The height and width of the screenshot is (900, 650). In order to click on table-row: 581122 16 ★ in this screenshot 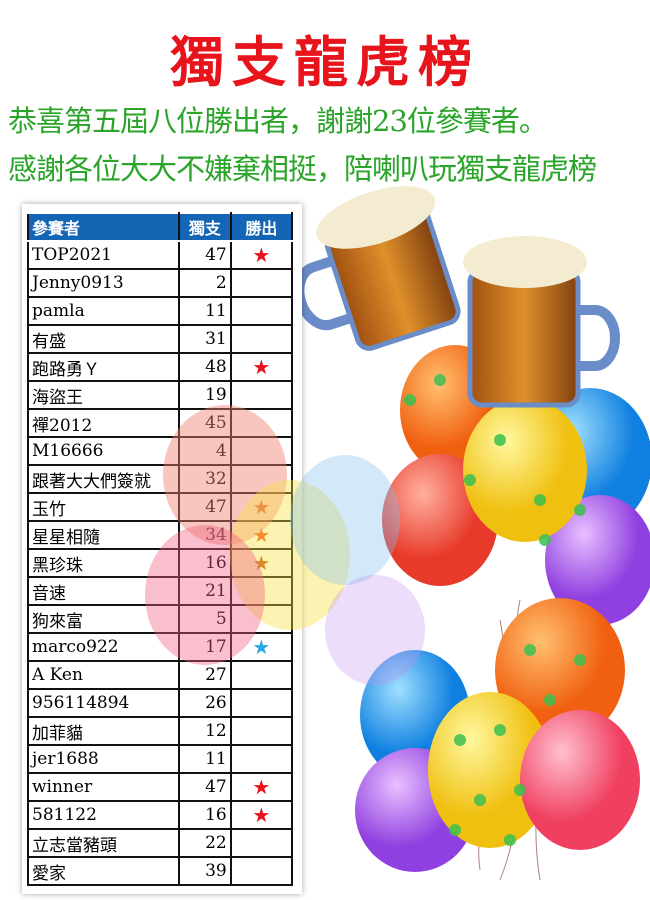, I will do `click(160, 815)`.